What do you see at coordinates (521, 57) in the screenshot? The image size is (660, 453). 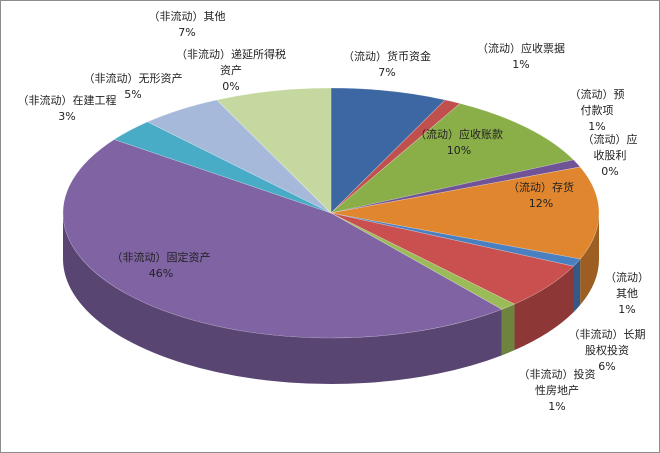 I see `slice-label: （流动）应收票据 1%` at bounding box center [521, 57].